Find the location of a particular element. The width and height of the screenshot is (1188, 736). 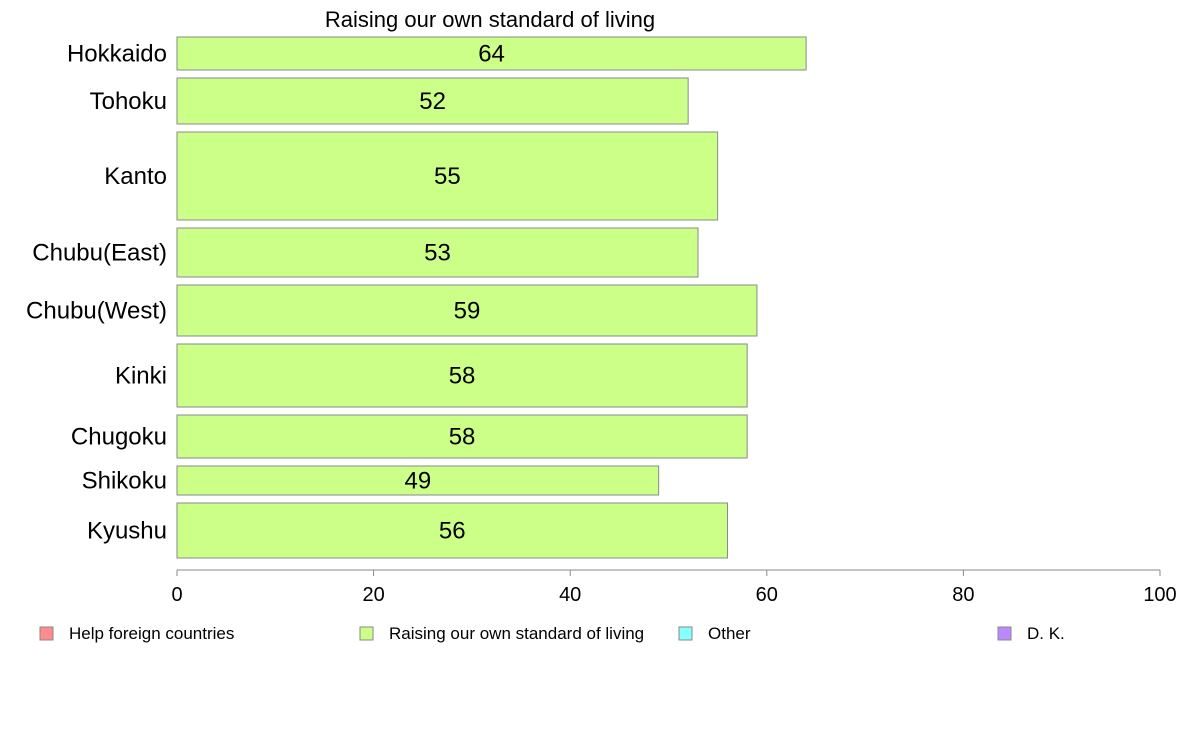

bar-kyushu is located at coordinates (452, 530).